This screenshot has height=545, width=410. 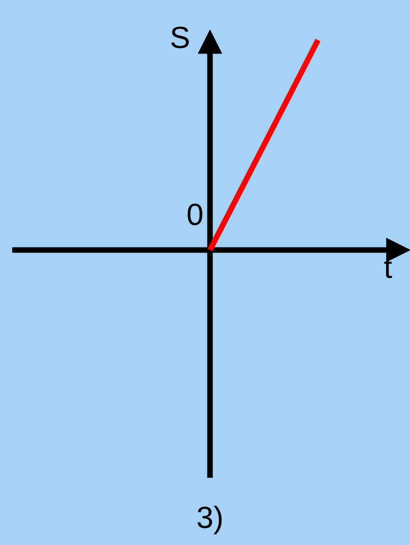 I want to click on y-axis-title: S, so click(x=180, y=37).